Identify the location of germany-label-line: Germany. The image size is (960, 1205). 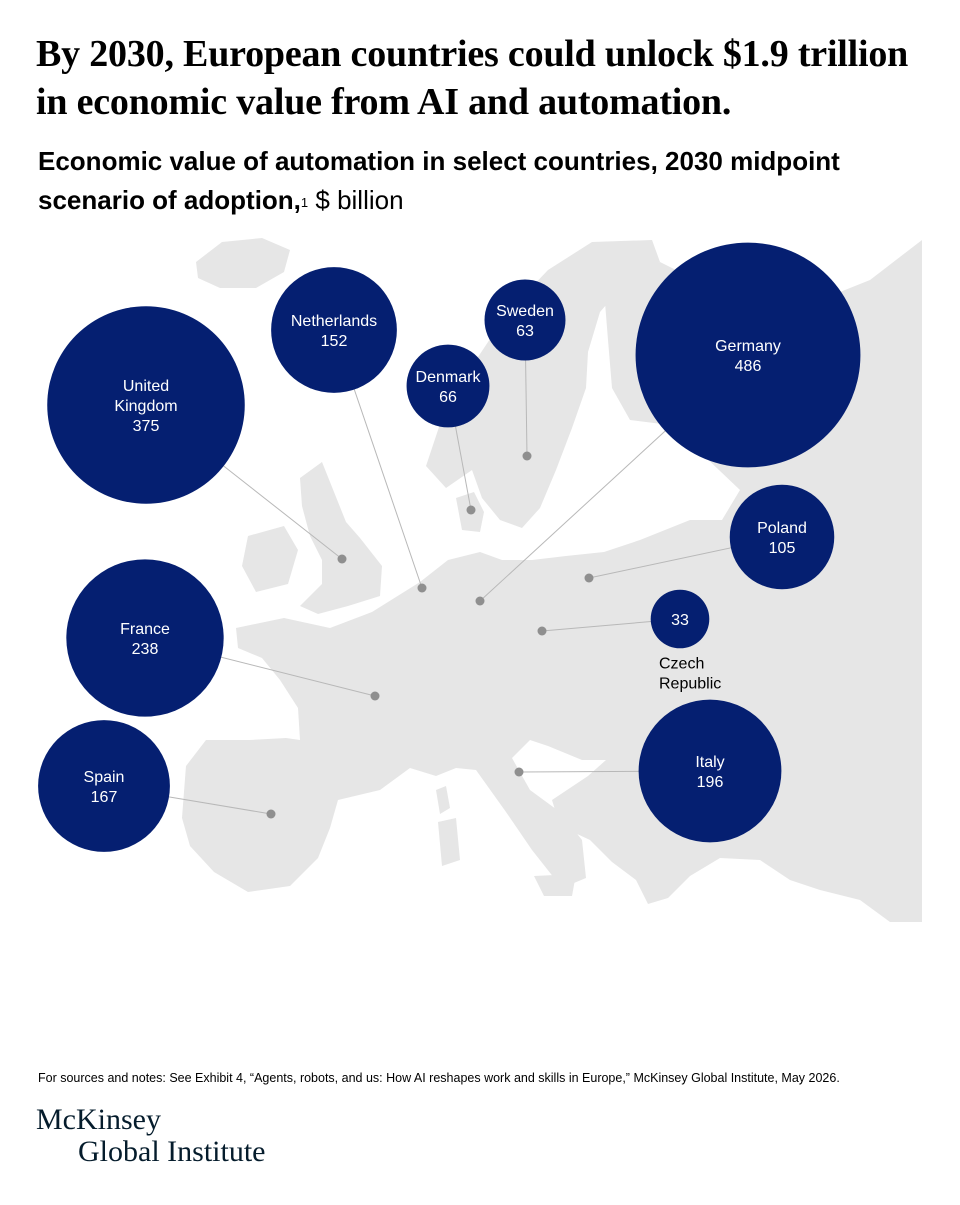
(748, 346).